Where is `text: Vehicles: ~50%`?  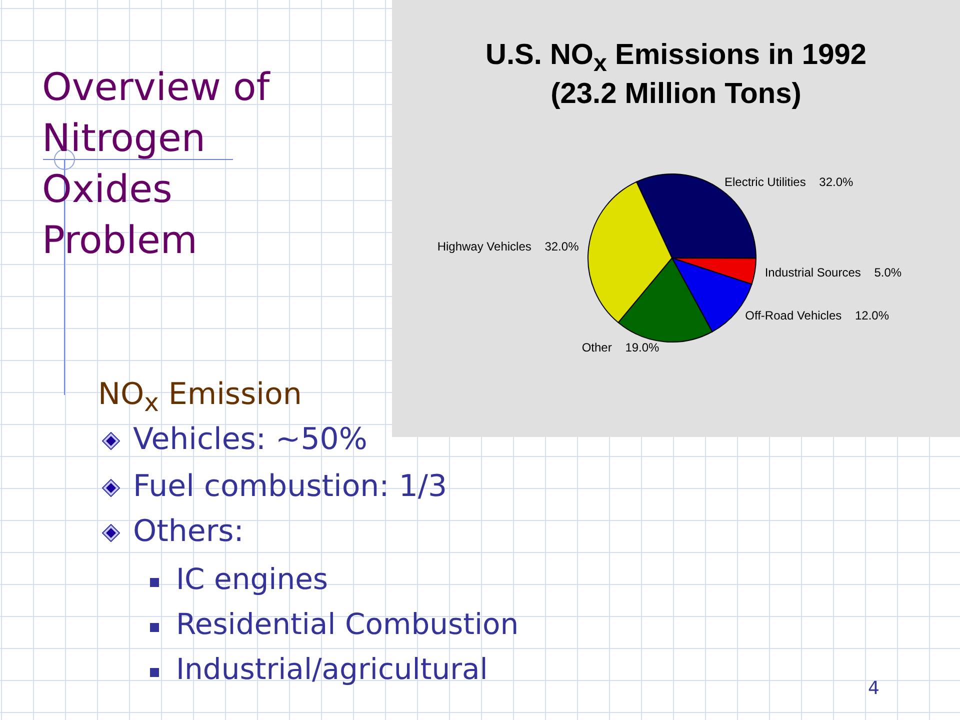
text: Vehicles: ~50% is located at coordinates (250, 440).